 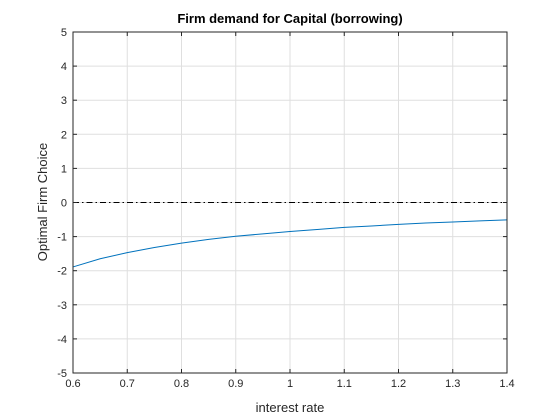 I want to click on x-tick-label: 0.6, so click(x=72, y=384).